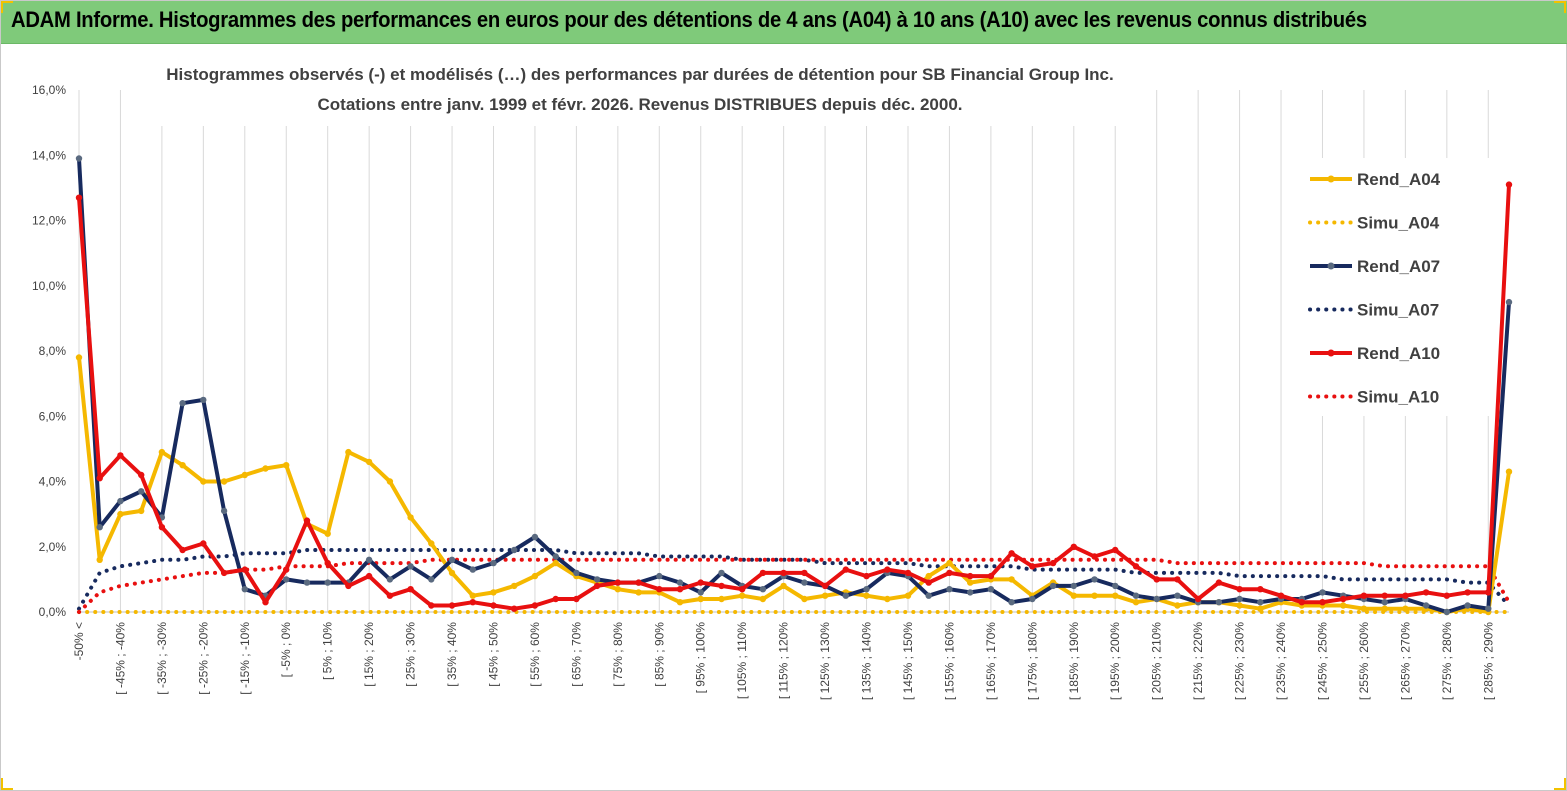 The image size is (1567, 791). What do you see at coordinates (618, 654) in the screenshot?
I see `x-tick-label: [ 75% ; 80%` at bounding box center [618, 654].